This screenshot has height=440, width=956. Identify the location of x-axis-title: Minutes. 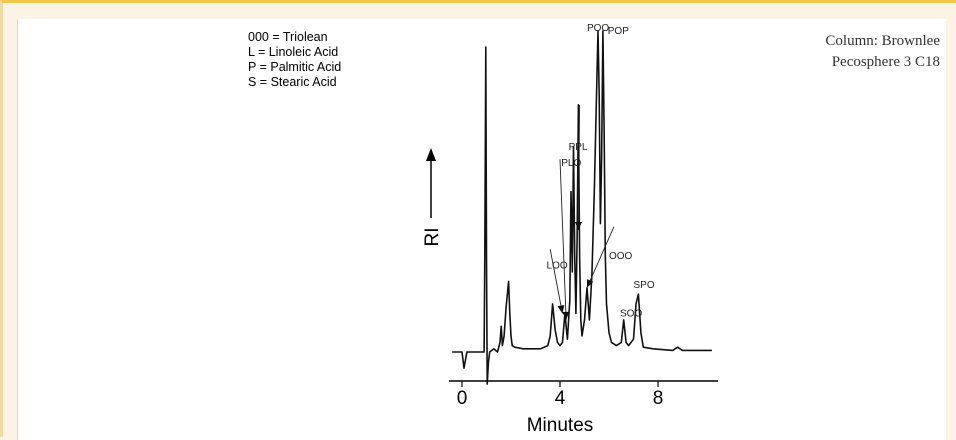
(560, 425).